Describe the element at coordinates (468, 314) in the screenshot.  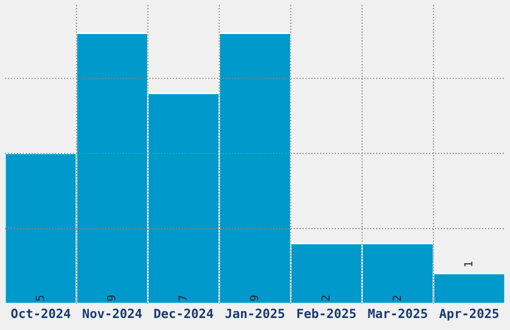
I see `x-tick-label: Apr-2025` at that location.